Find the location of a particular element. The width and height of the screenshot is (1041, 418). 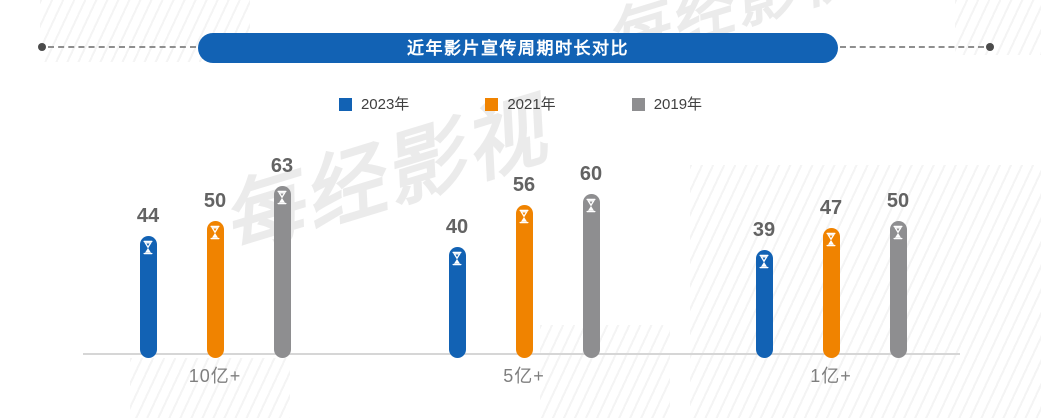

legend-label: 2021年 is located at coordinates (531, 104).